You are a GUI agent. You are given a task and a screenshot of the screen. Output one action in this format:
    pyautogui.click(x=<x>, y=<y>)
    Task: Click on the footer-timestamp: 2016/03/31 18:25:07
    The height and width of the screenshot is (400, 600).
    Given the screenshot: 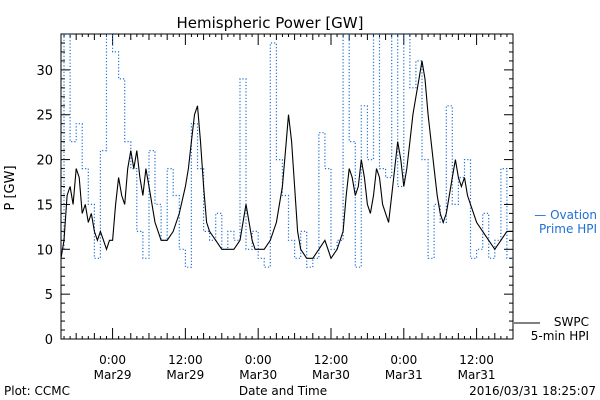 What is the action you would take?
    pyautogui.click(x=532, y=391)
    